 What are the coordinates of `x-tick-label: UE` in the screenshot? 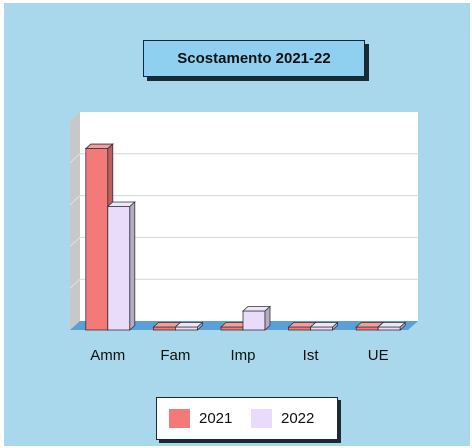 It's located at (378, 355).